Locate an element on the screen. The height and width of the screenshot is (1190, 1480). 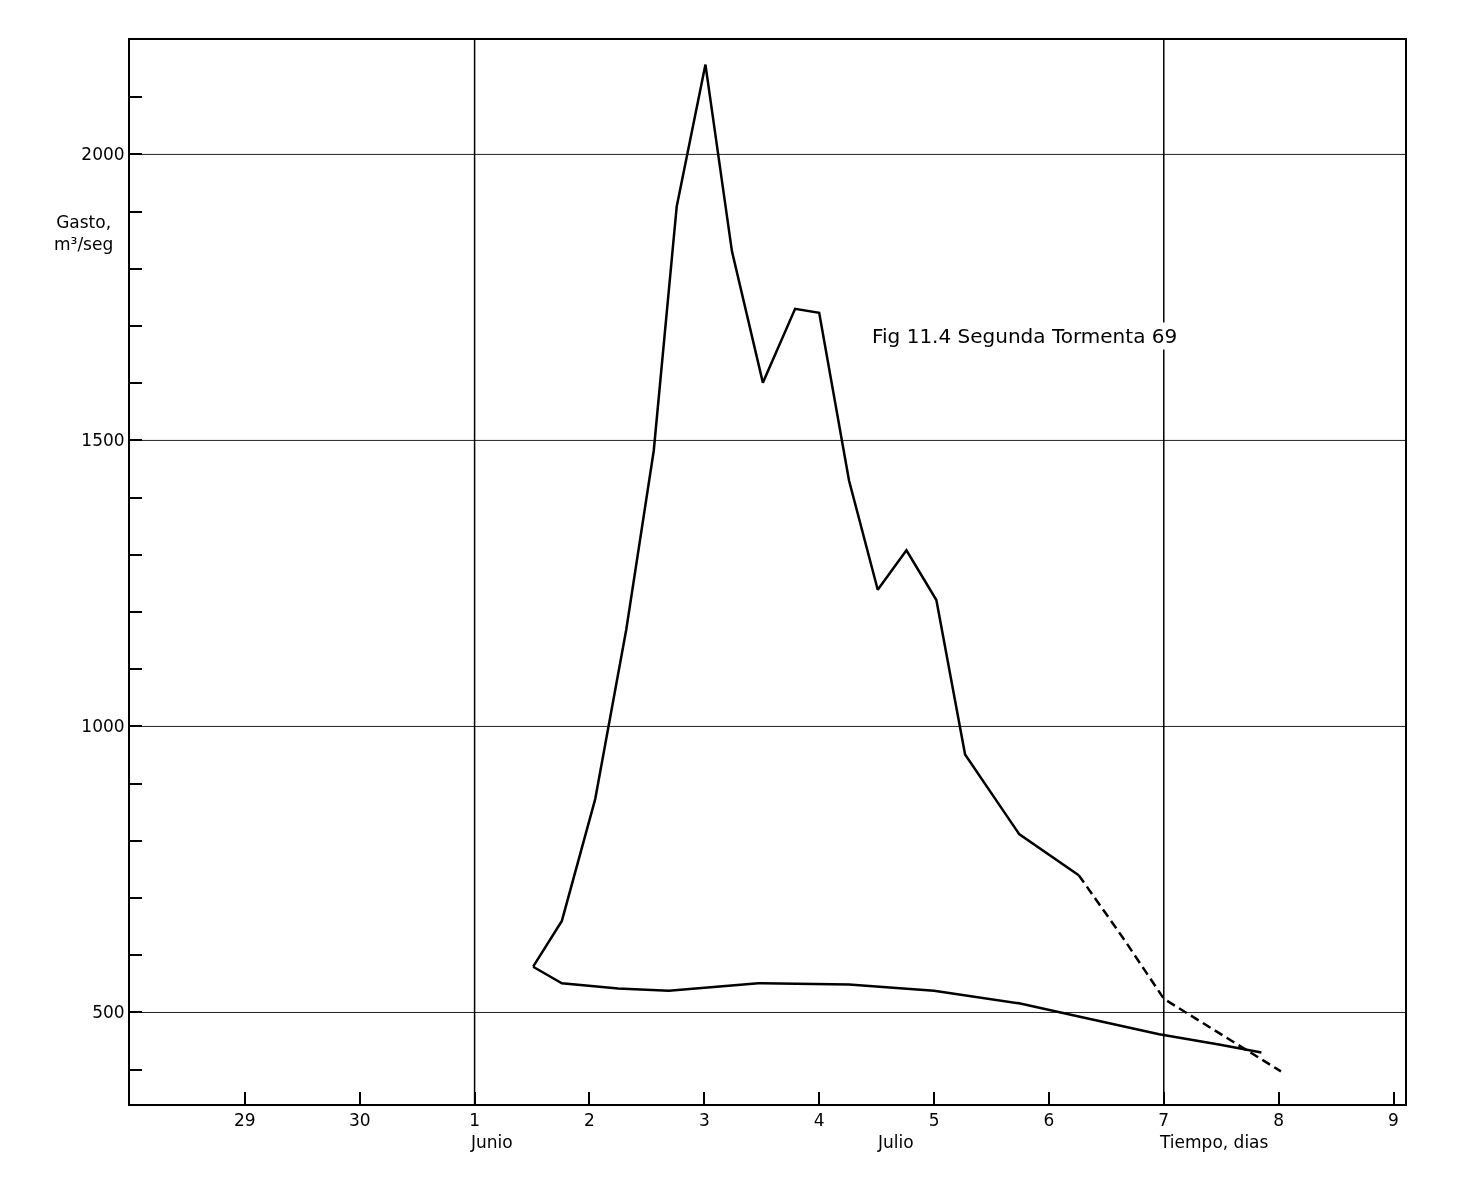
y-tick-label: 1500 is located at coordinates (103, 440).